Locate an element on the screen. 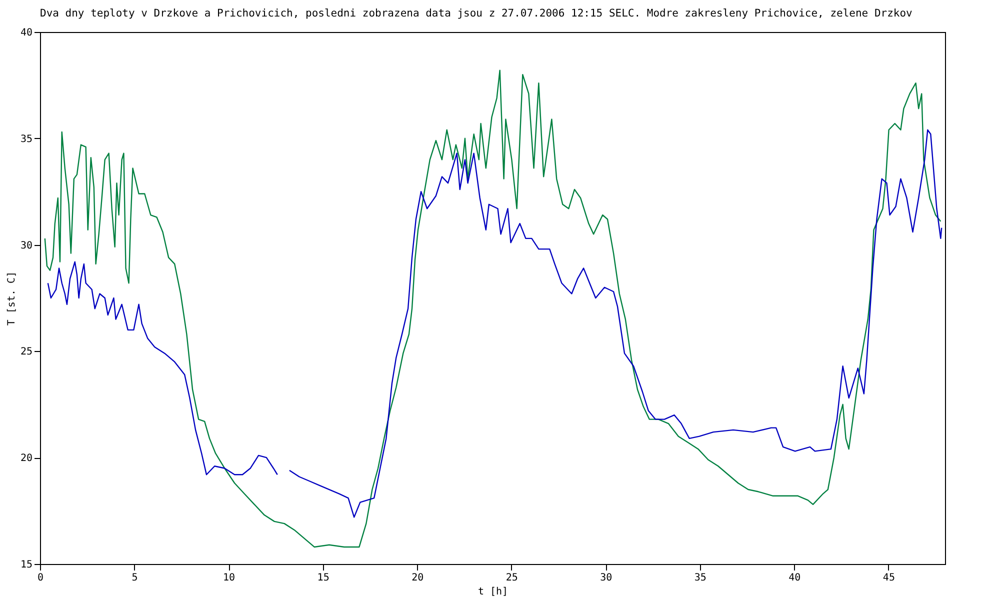 The width and height of the screenshot is (984, 600). x-tick-label: 20 is located at coordinates (418, 578).